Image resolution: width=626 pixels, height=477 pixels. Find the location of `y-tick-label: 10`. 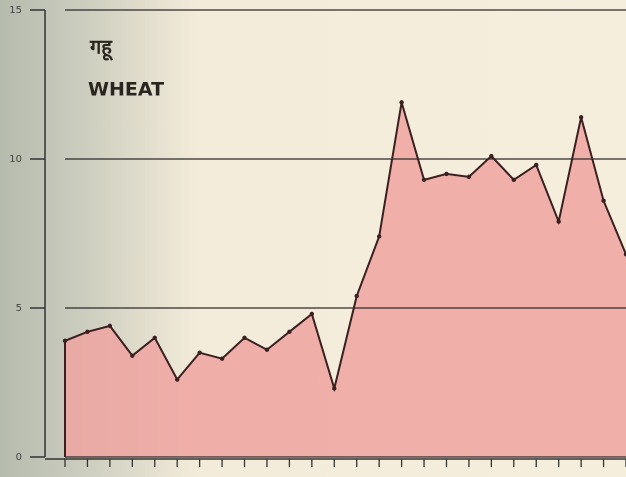

y-tick-label: 10 is located at coordinates (15, 159).